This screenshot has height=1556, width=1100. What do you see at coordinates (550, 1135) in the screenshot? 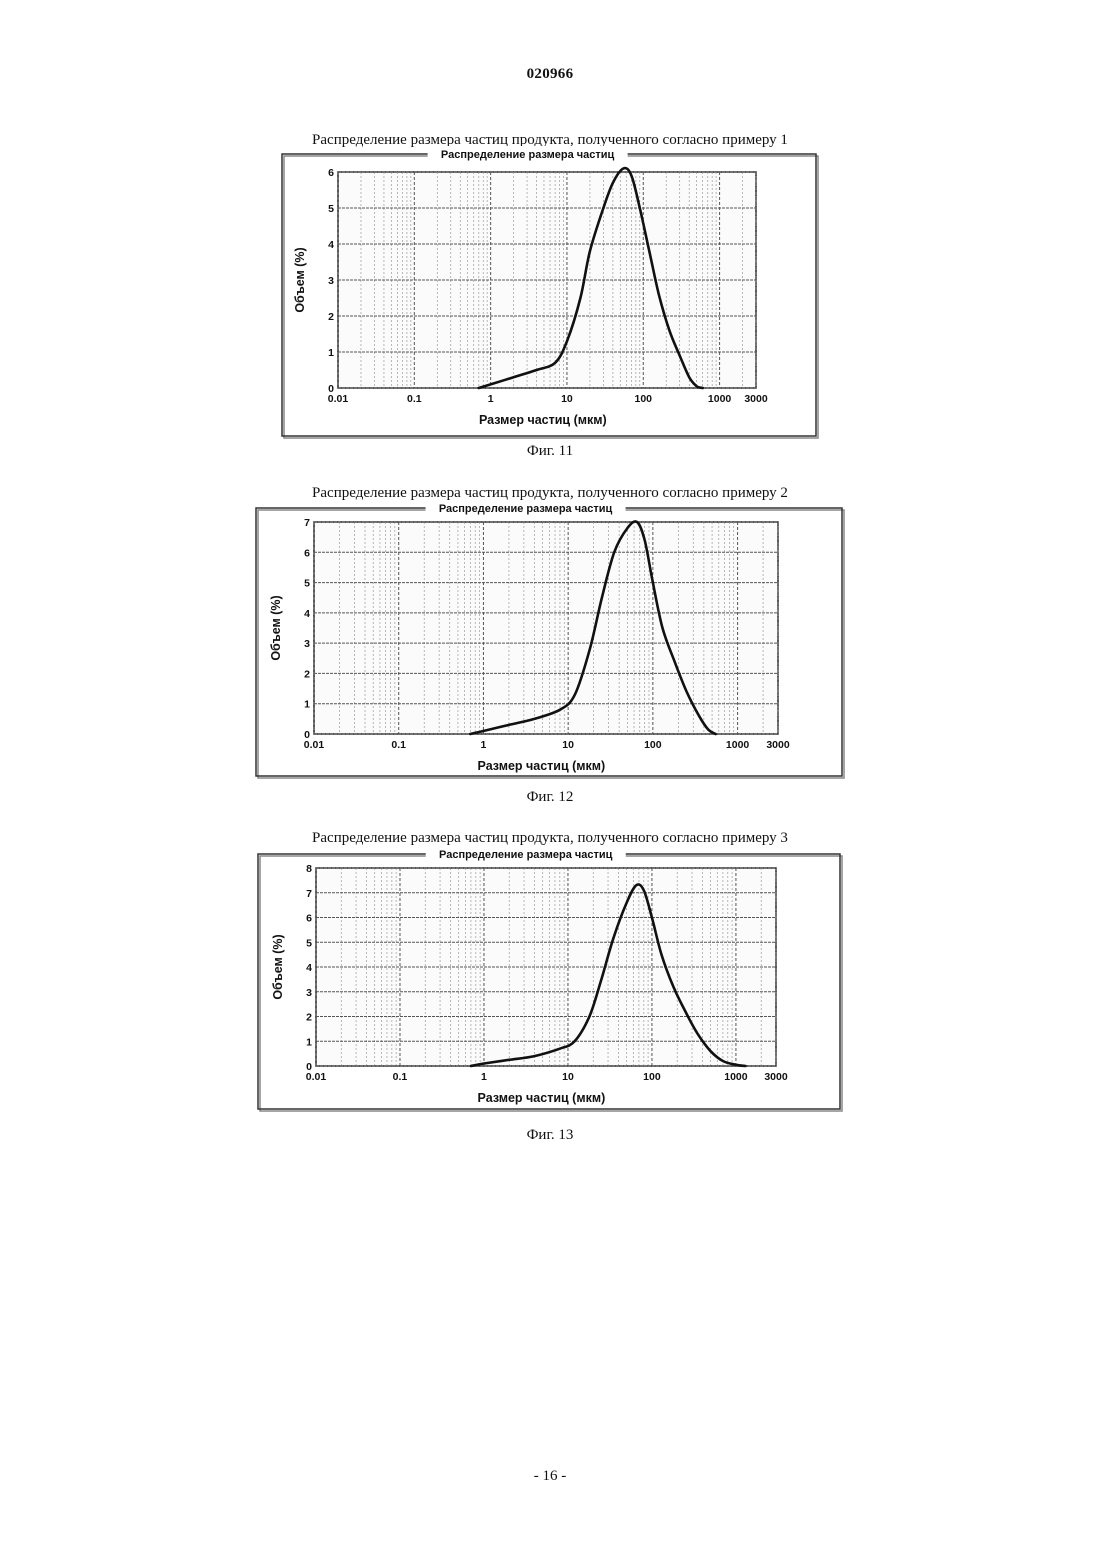
I see `figure-label: Фиг. 13` at bounding box center [550, 1135].